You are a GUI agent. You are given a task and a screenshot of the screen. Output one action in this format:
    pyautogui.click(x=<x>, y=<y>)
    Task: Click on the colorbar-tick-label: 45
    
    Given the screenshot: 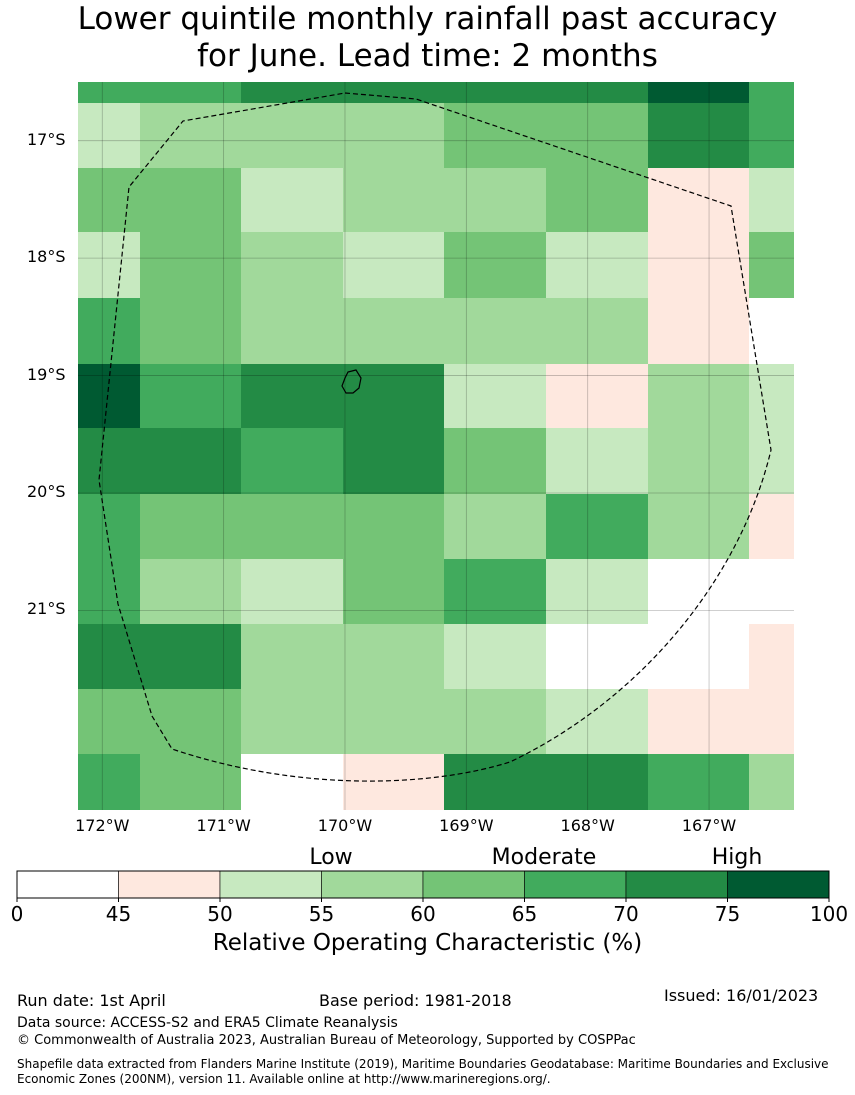 What is the action you would take?
    pyautogui.click(x=118, y=914)
    